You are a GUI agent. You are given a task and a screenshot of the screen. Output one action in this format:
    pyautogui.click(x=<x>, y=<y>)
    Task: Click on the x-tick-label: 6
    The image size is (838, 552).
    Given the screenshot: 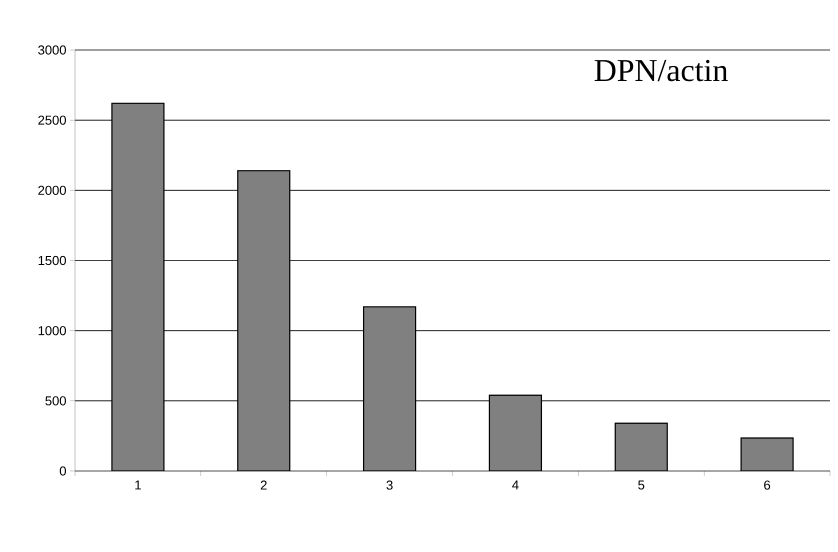 What is the action you would take?
    pyautogui.click(x=767, y=485)
    